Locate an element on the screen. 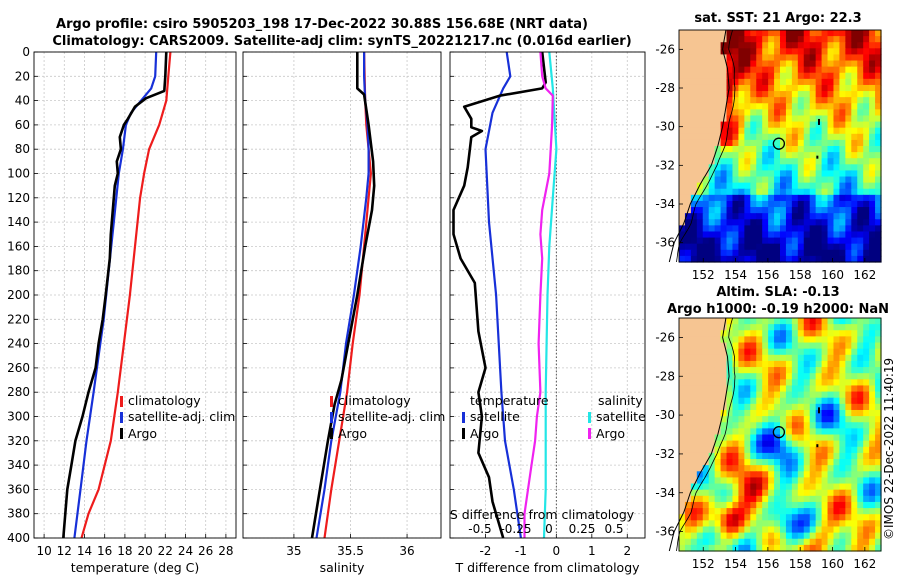 Image resolution: width=900 pixels, height=580 pixels. island-marker is located at coordinates (817, 446).